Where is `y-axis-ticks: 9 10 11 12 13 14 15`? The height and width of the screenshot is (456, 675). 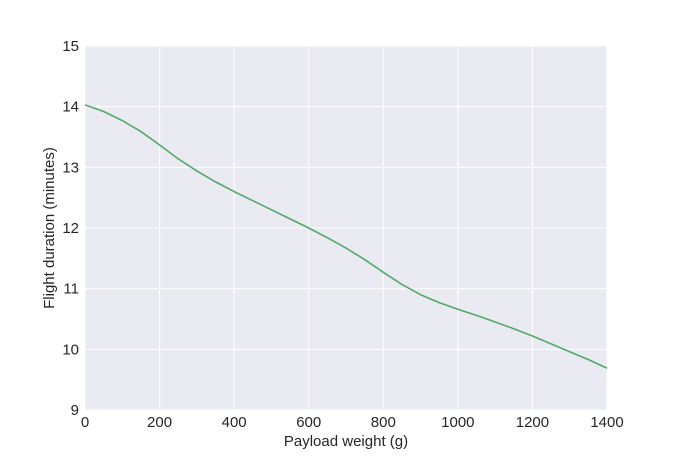 y-axis-ticks: 9 10 11 12 13 14 15 is located at coordinates (70, 228).